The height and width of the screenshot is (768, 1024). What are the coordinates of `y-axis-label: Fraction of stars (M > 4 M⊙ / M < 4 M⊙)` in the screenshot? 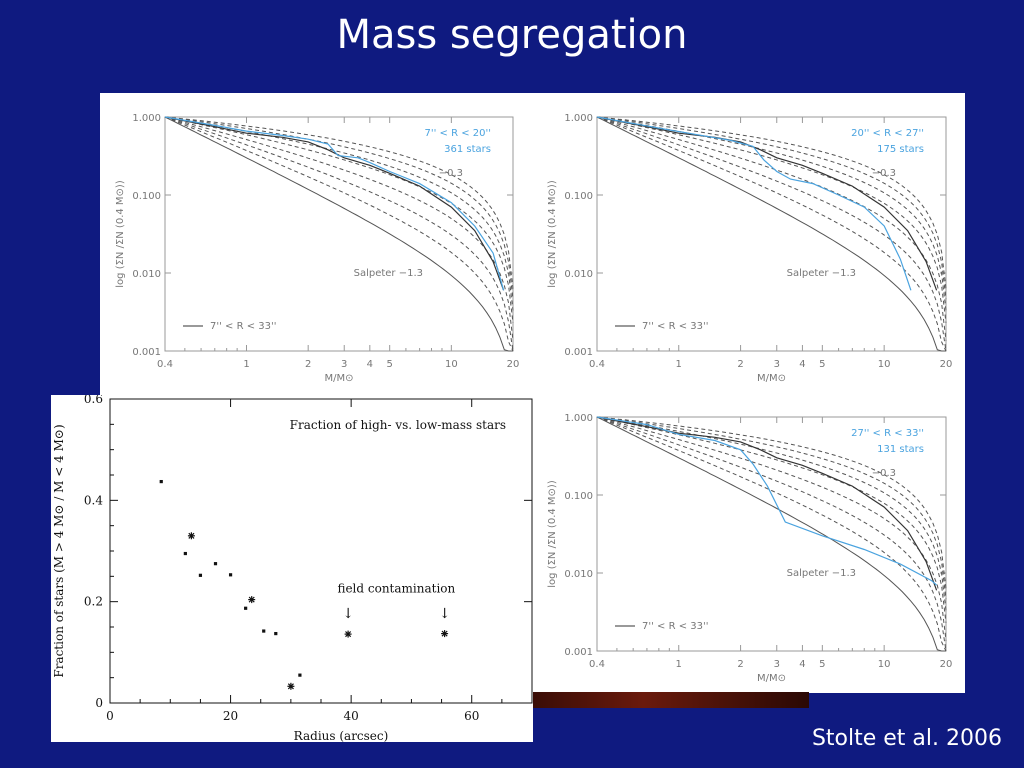 It's located at (59, 550).